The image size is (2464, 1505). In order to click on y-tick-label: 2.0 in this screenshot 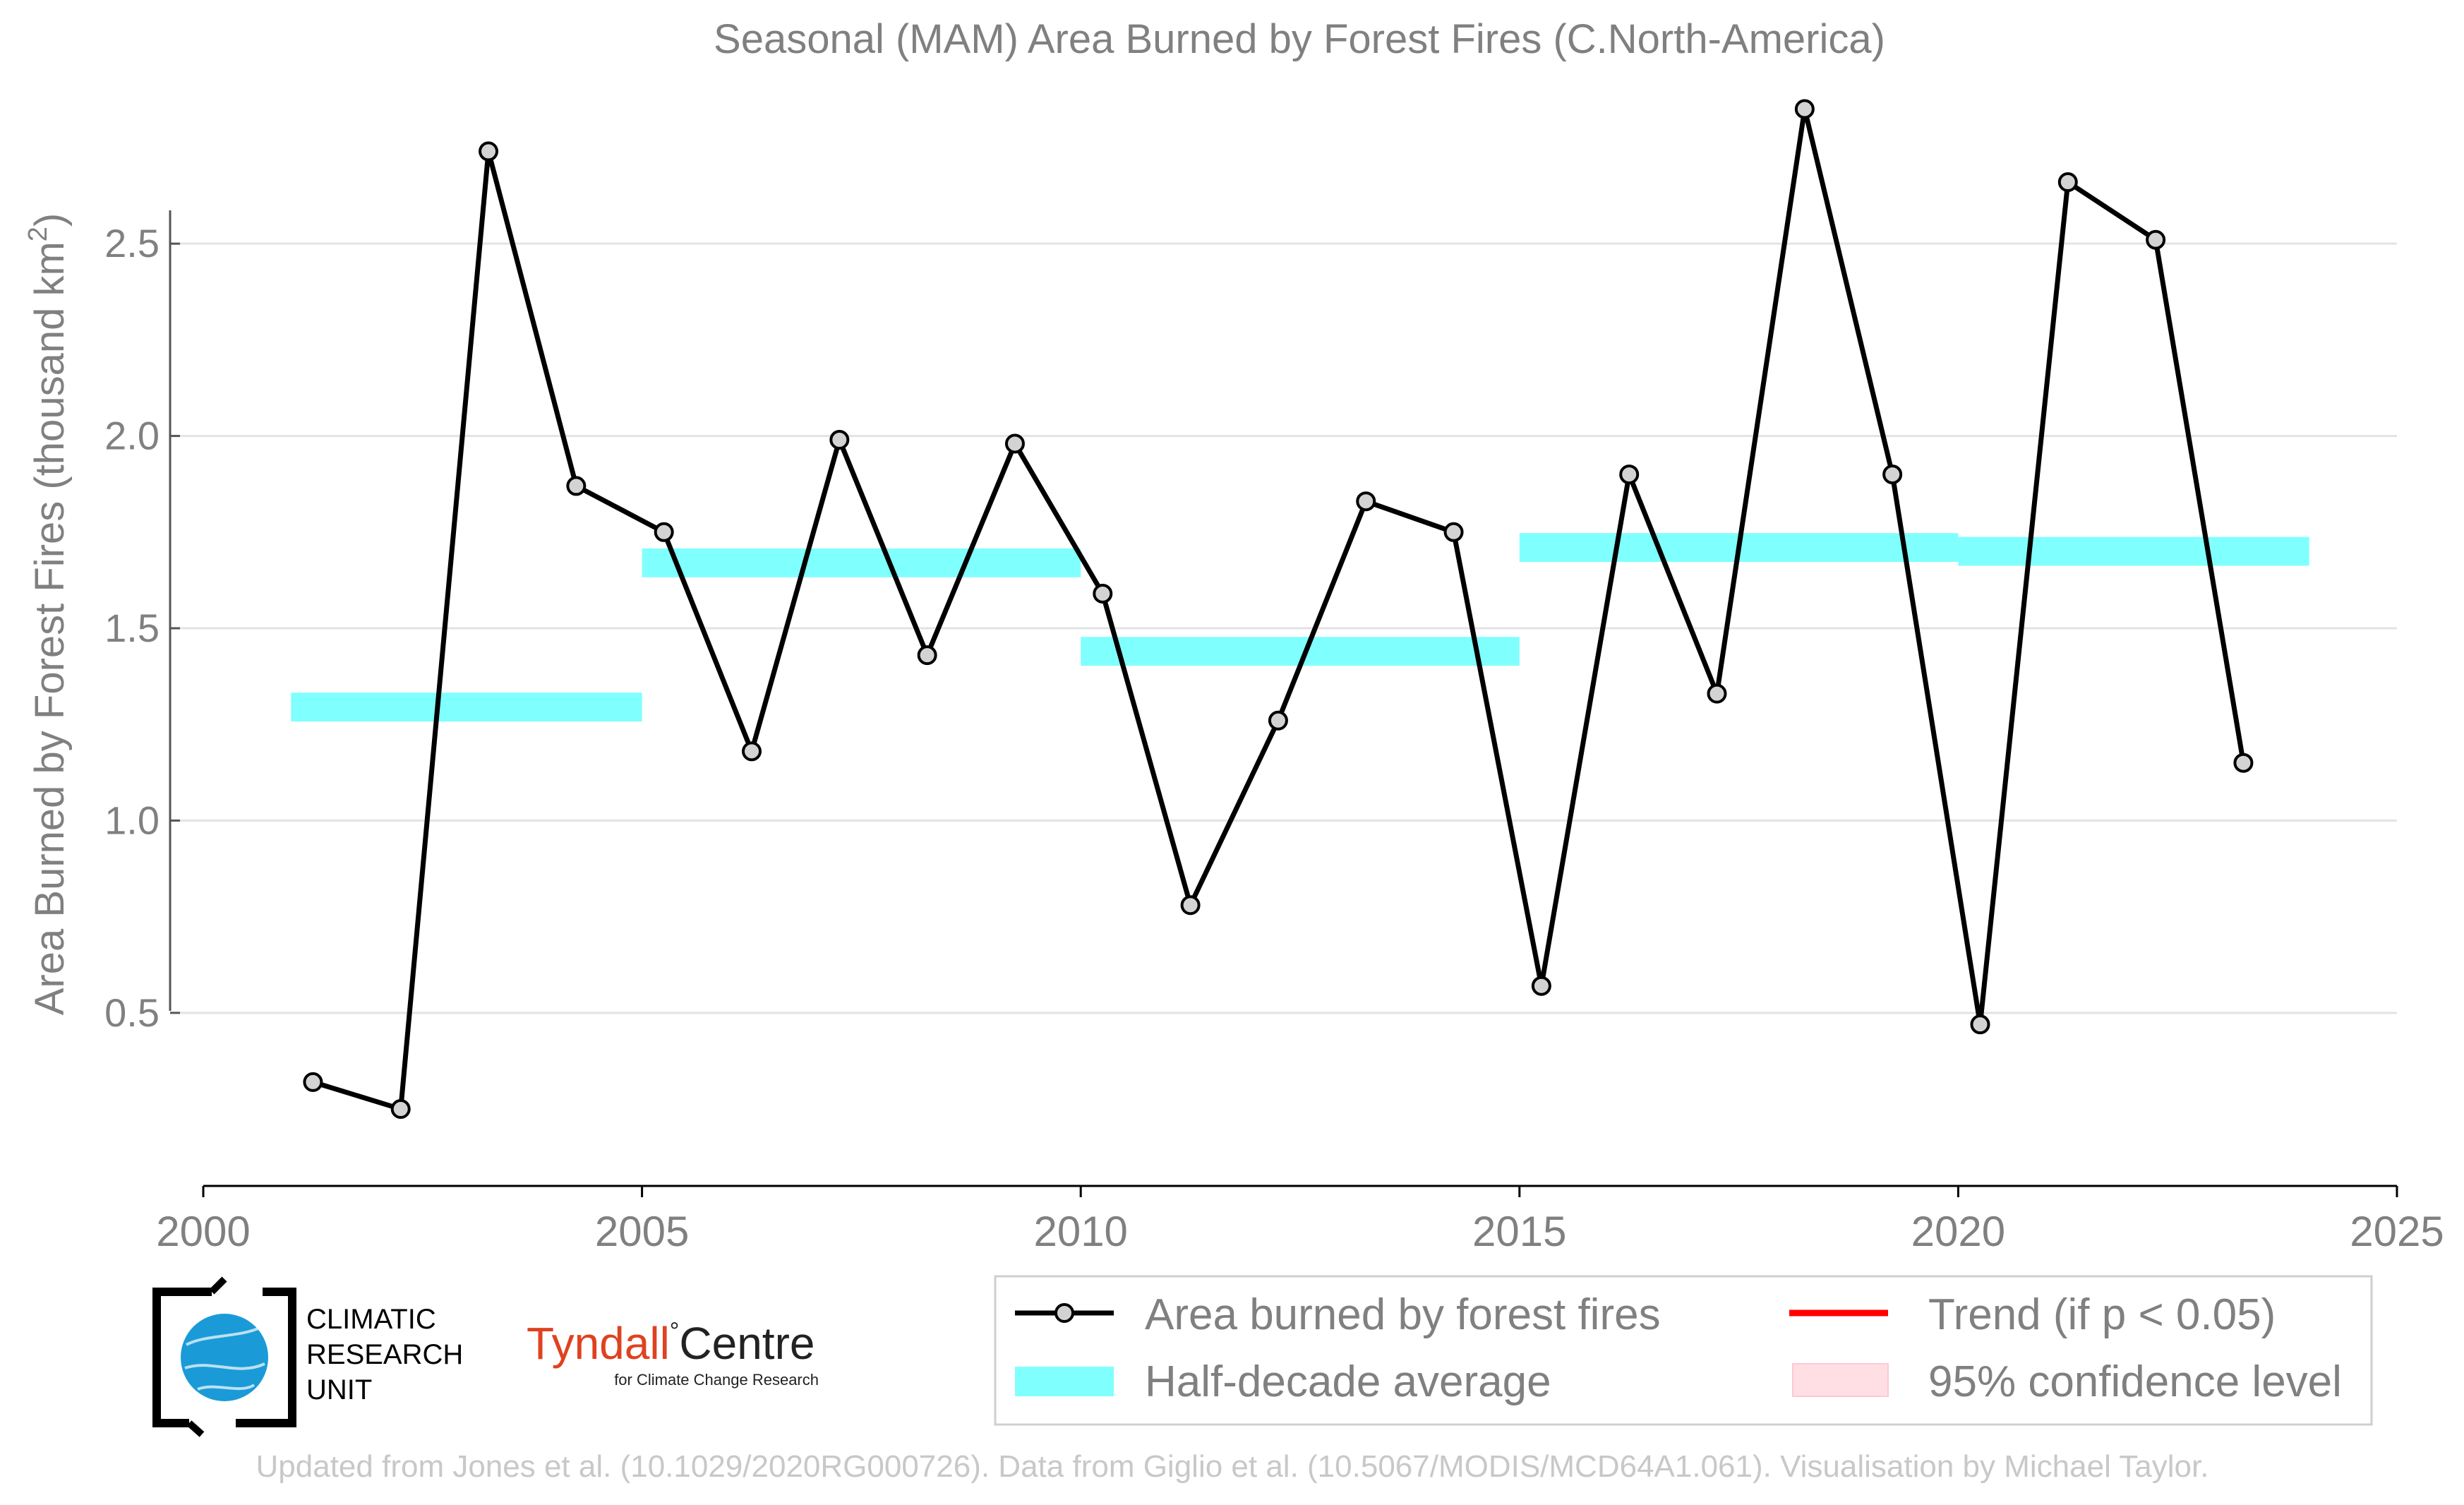, I will do `click(132, 436)`.